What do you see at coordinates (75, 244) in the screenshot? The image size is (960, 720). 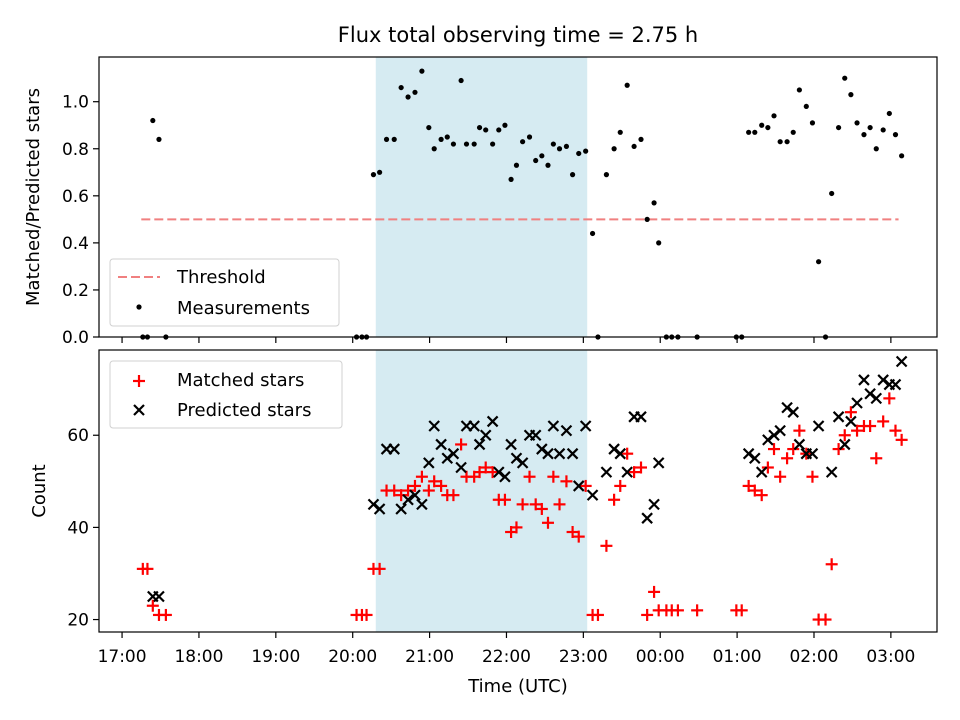 I see `top-y-tick-label: 0.4` at bounding box center [75, 244].